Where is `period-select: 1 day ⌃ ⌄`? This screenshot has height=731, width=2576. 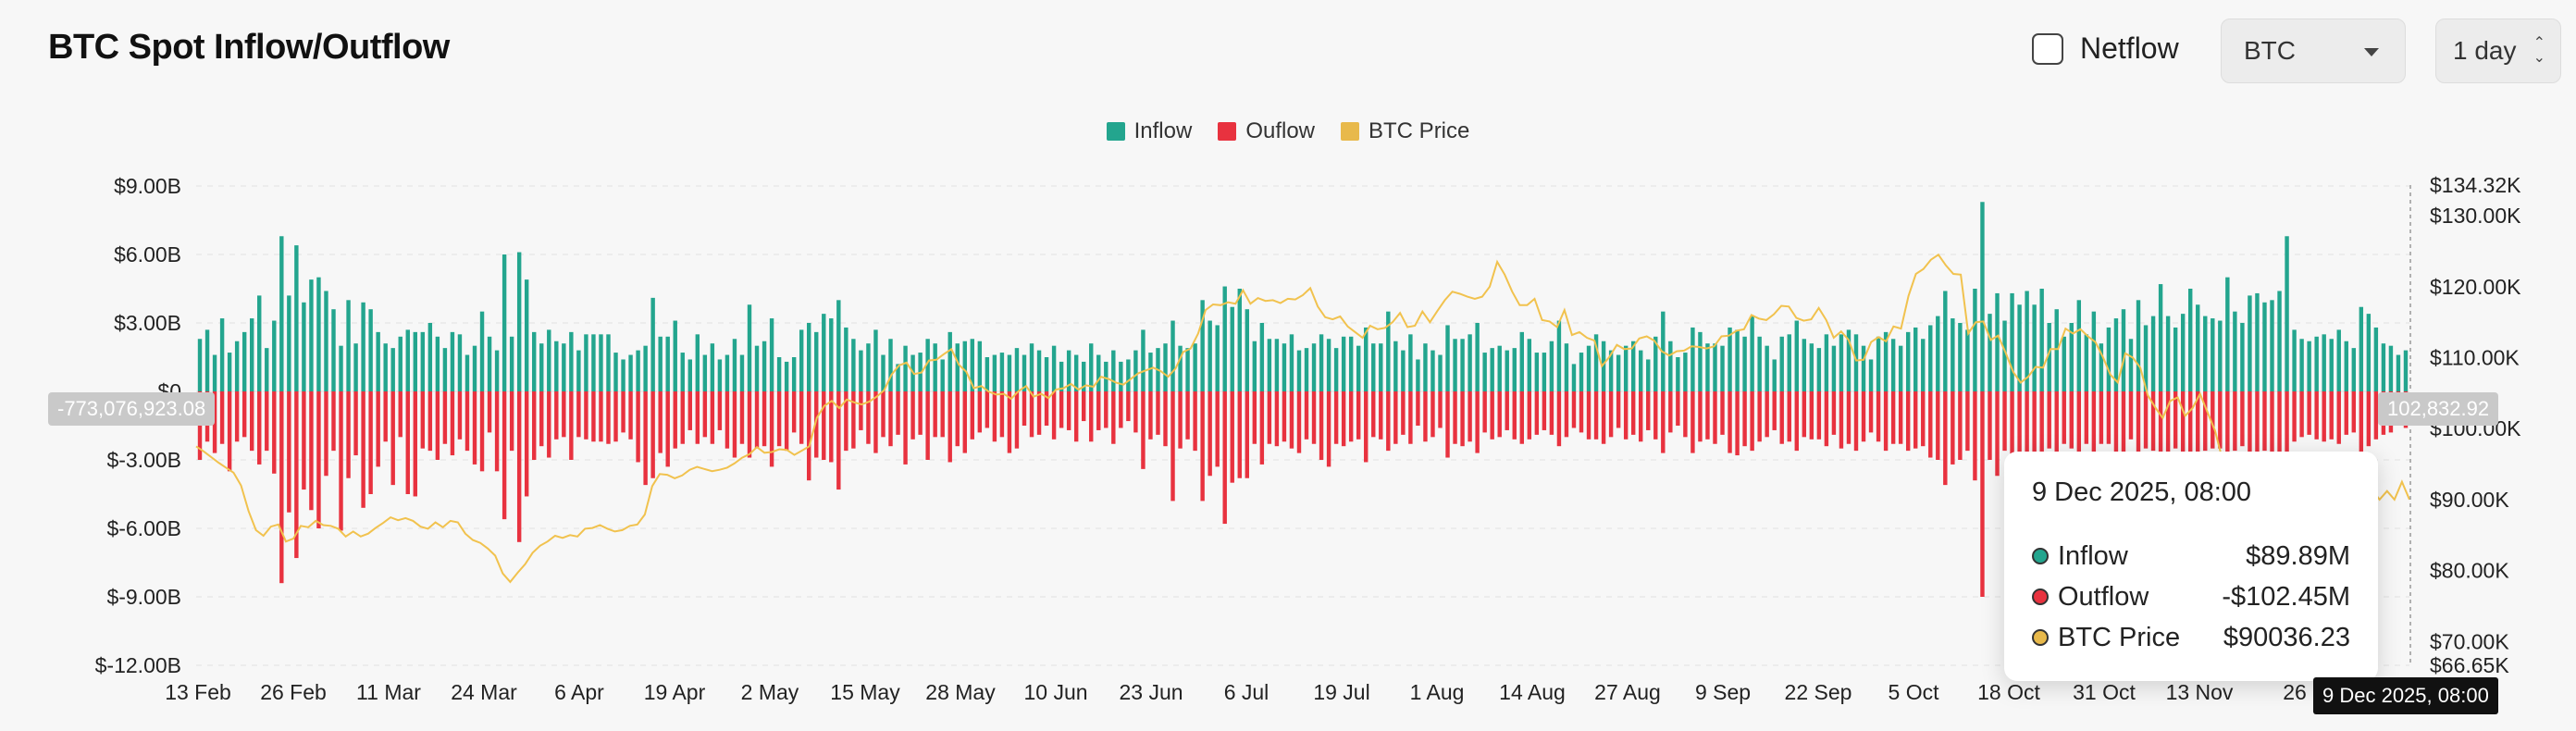
period-select: 1 day ⌃ ⌄ is located at coordinates (2498, 51).